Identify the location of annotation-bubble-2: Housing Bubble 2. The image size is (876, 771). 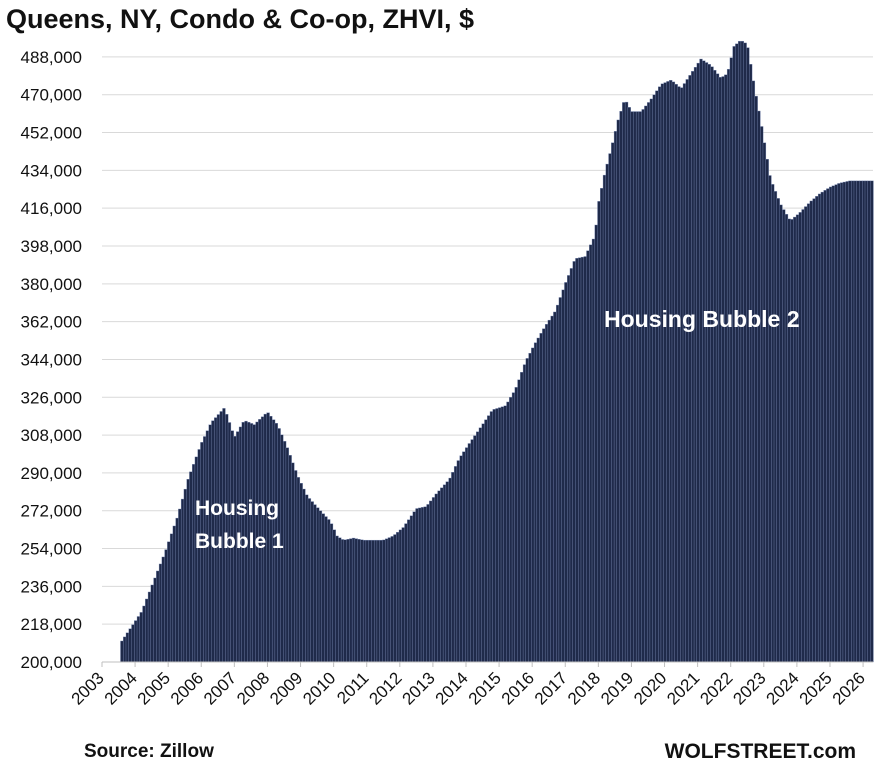
(702, 319).